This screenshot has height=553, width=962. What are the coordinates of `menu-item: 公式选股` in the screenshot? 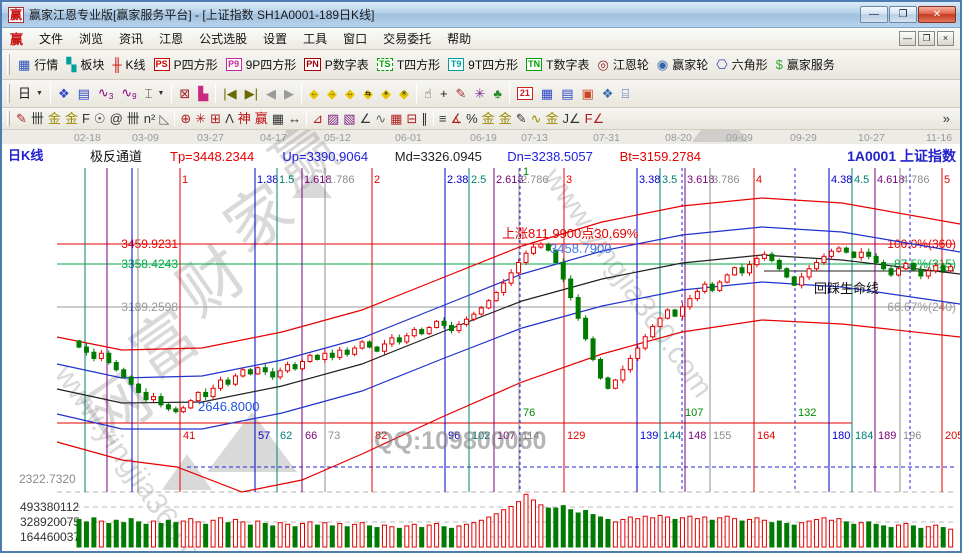 It's located at (223, 38).